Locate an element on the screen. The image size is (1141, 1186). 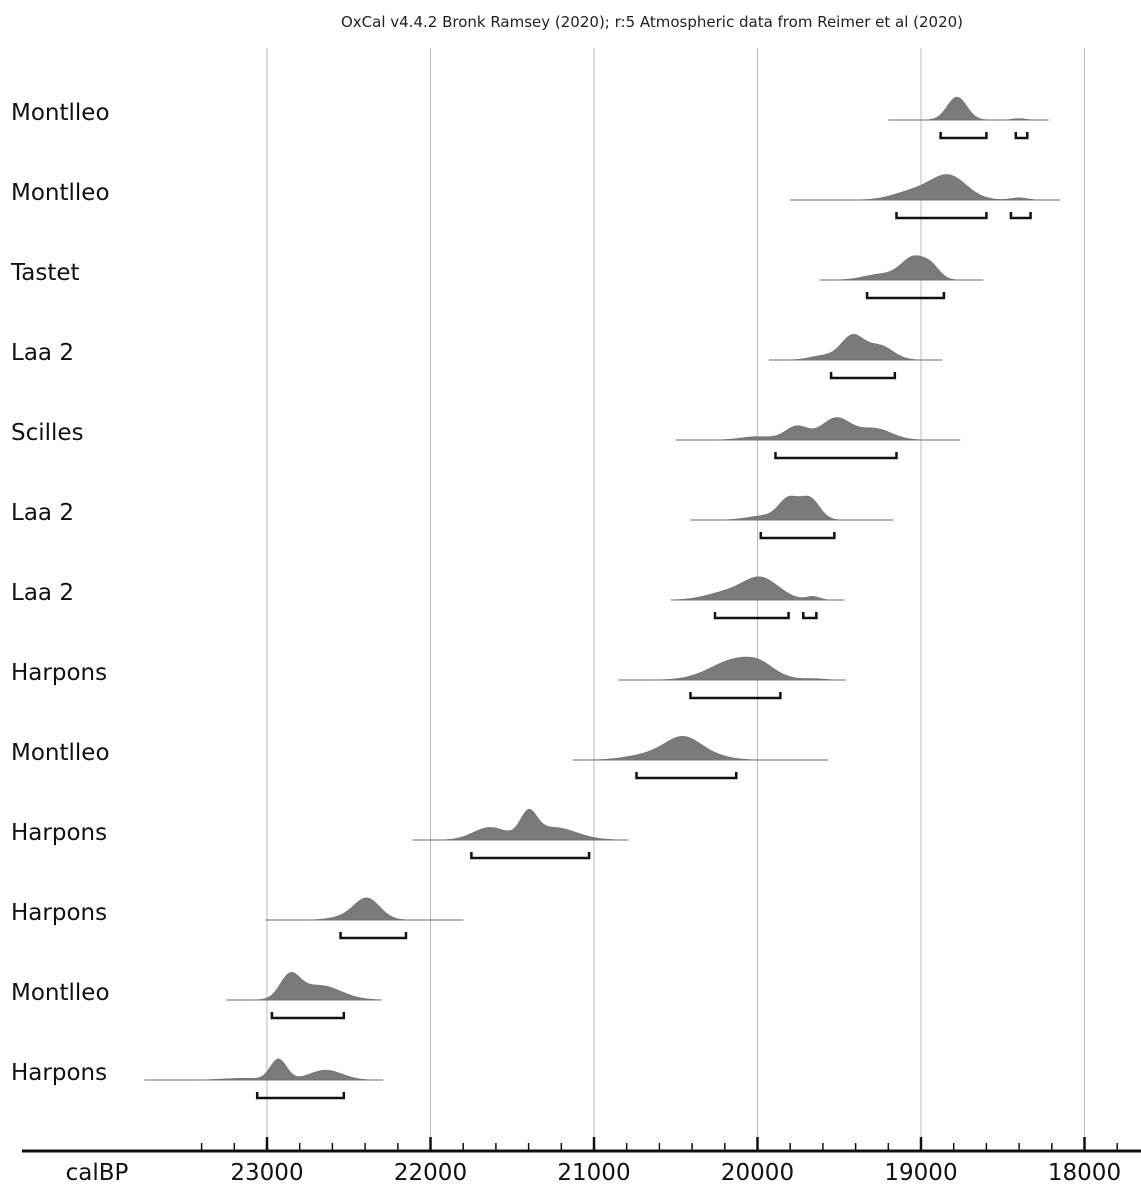
x-axis: calBP 23000 22000 21000 20000 19000 18000 is located at coordinates (581, 1161).